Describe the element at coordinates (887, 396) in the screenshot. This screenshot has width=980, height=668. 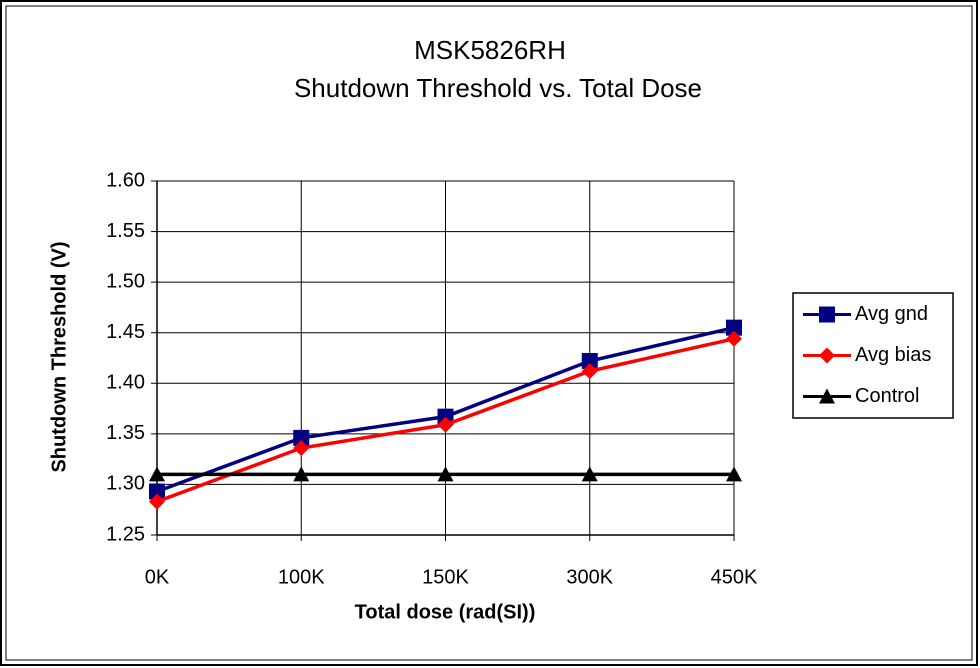
I see `legend-label: Control` at that location.